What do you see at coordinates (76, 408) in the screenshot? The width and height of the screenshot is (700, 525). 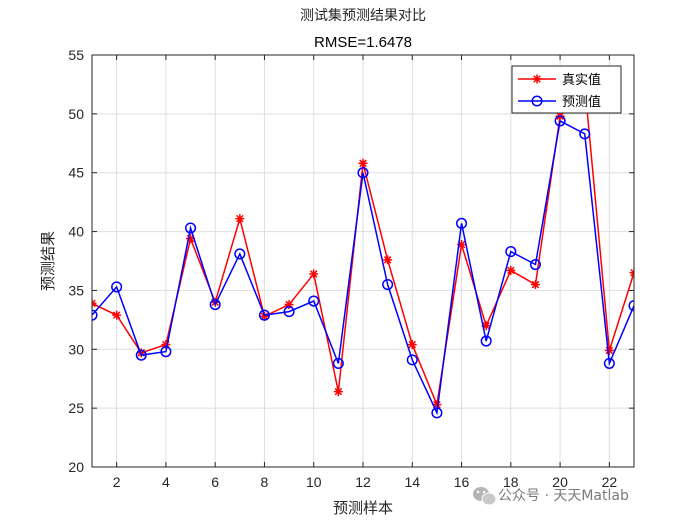 I see `y-tick-label: 25` at bounding box center [76, 408].